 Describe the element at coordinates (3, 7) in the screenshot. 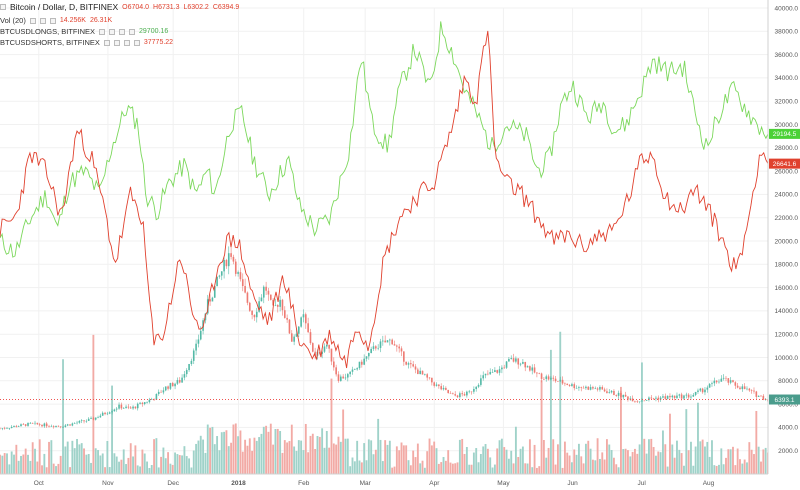

I see `collapse-icon` at that location.